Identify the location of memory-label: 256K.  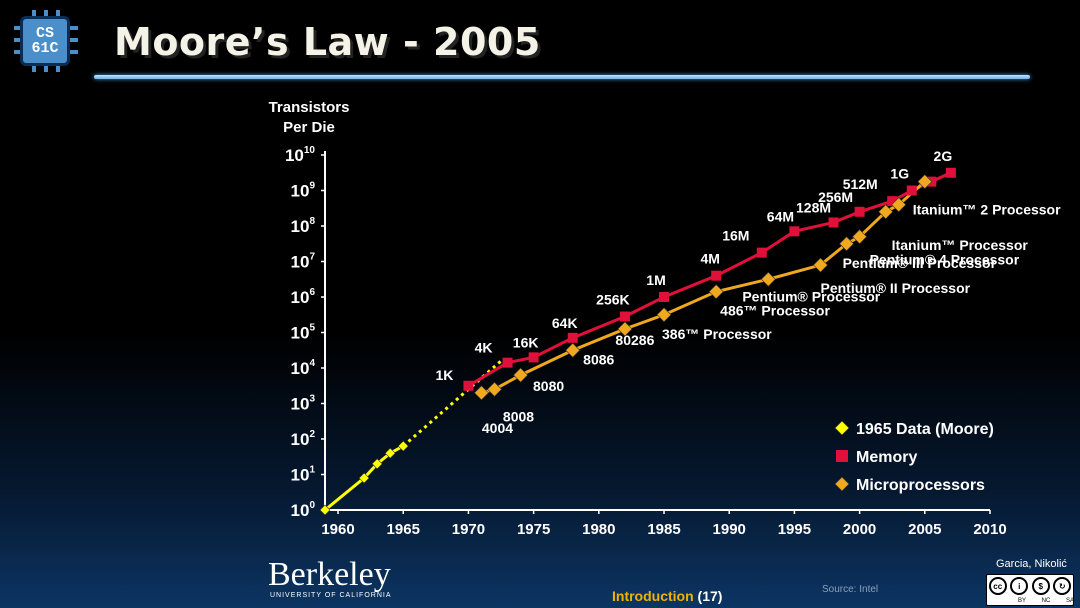
(612, 300).